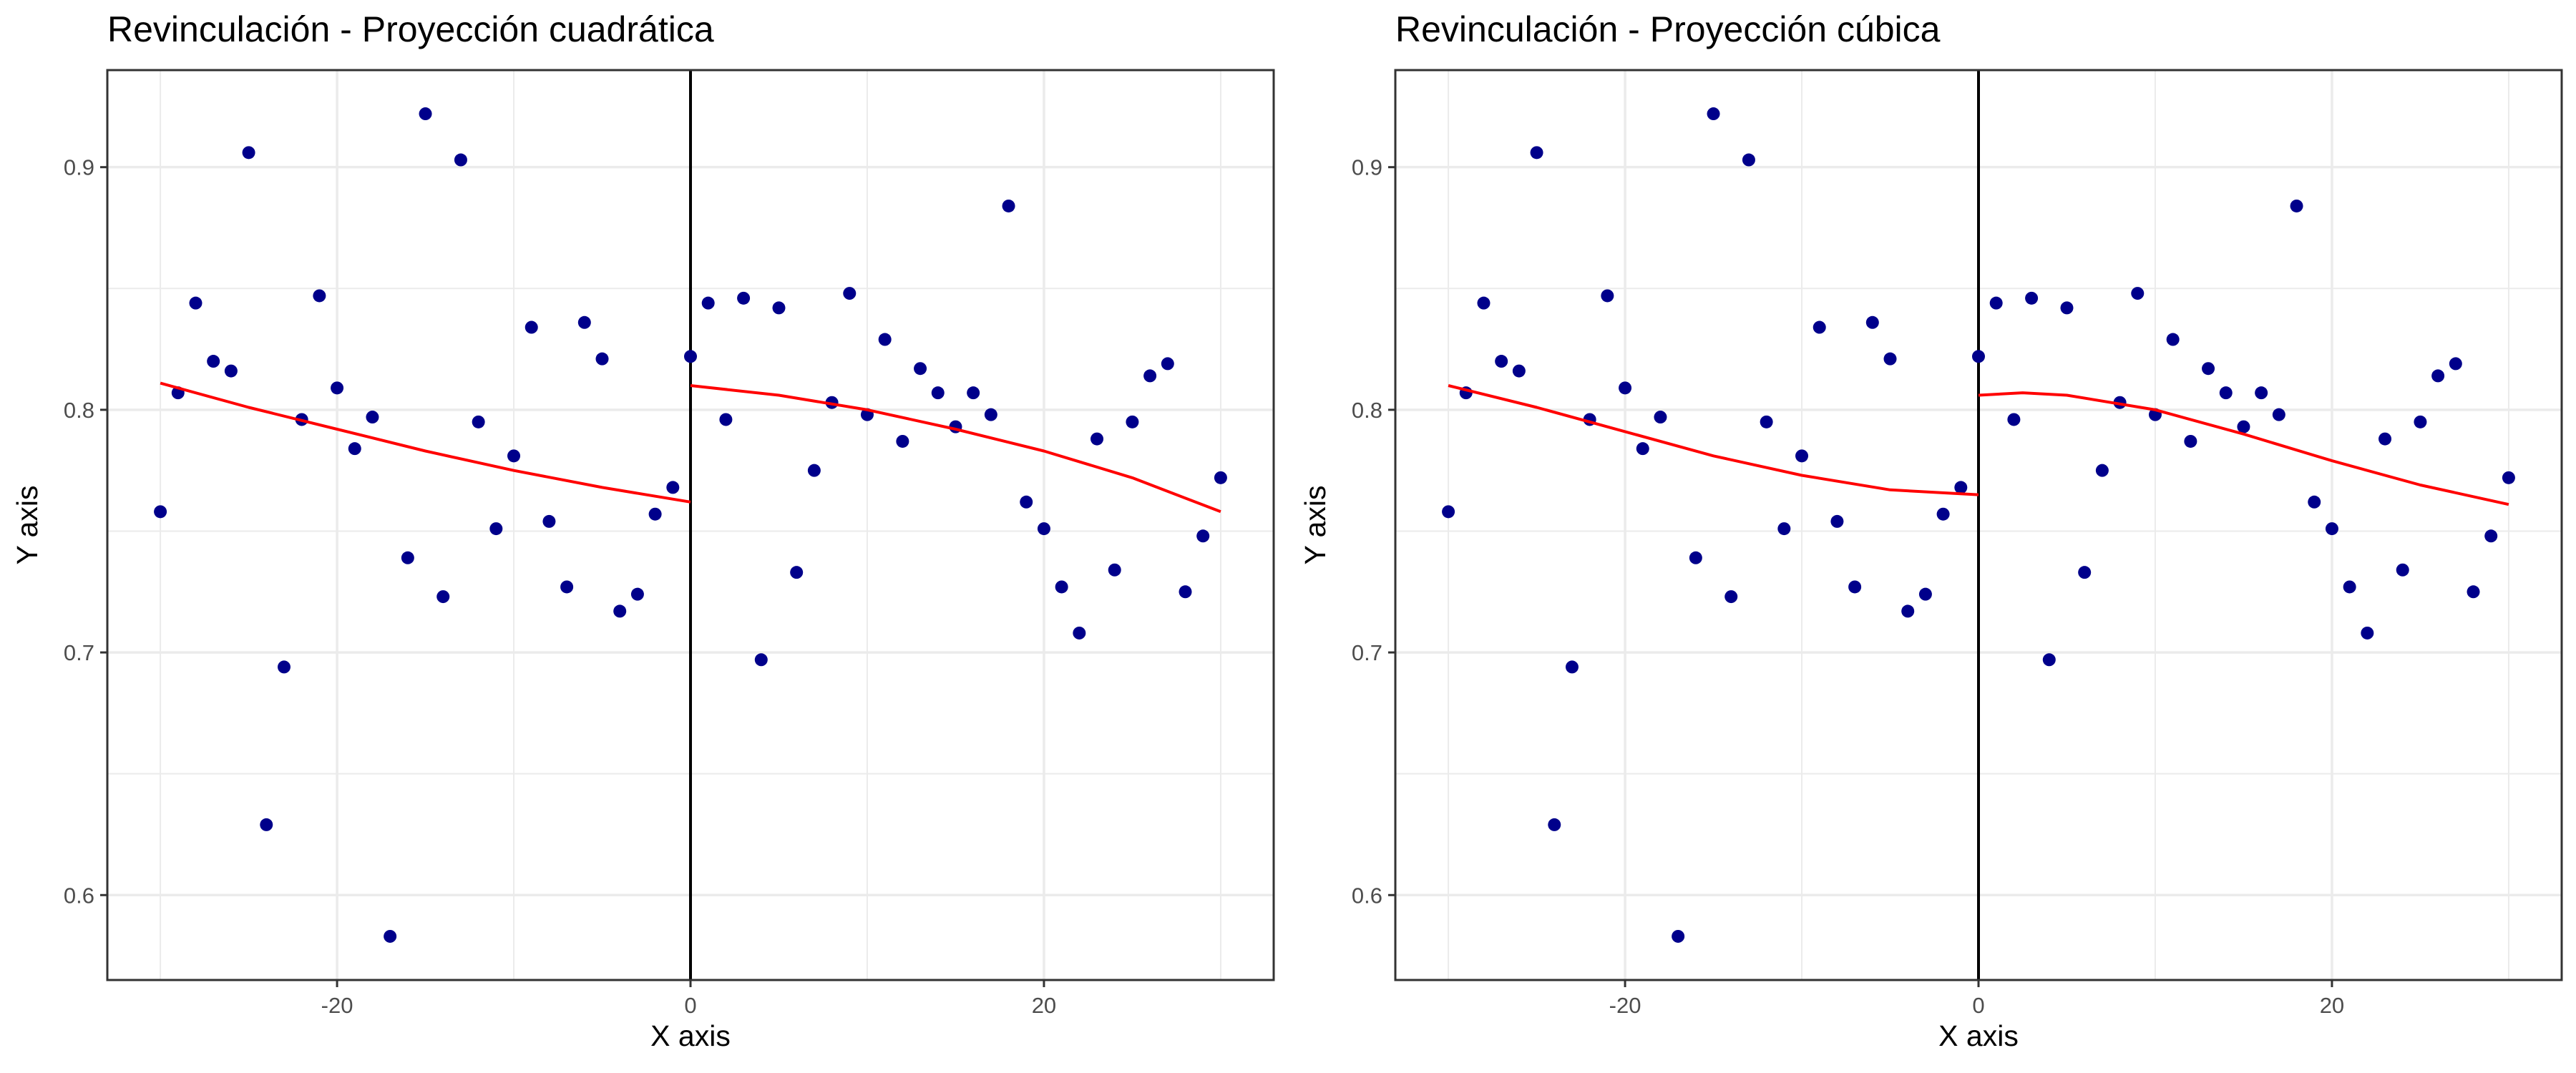 The image size is (2576, 1073). Describe the element at coordinates (1713, 440) in the screenshot. I see `fit-curve-left` at that location.